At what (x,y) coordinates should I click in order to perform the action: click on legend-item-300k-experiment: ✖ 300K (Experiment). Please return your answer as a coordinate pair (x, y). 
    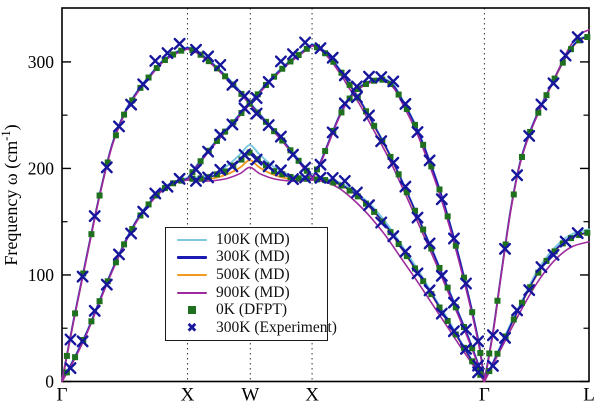
    Looking at the image, I should click on (254, 328).